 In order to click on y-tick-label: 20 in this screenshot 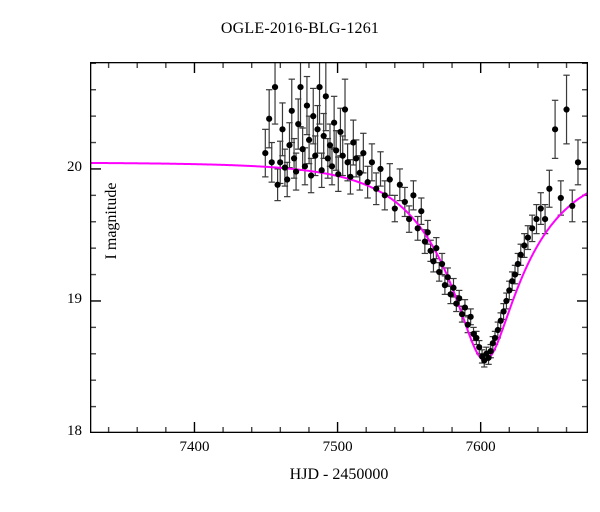, I will do `click(74, 166)`.